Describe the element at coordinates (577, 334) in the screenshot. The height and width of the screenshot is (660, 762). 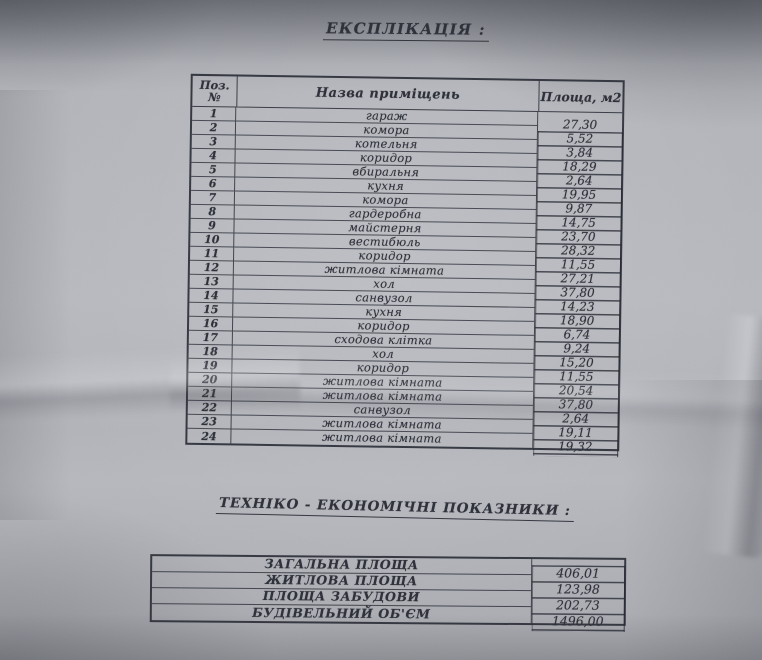
I see `row-area-value: 6,74` at that location.